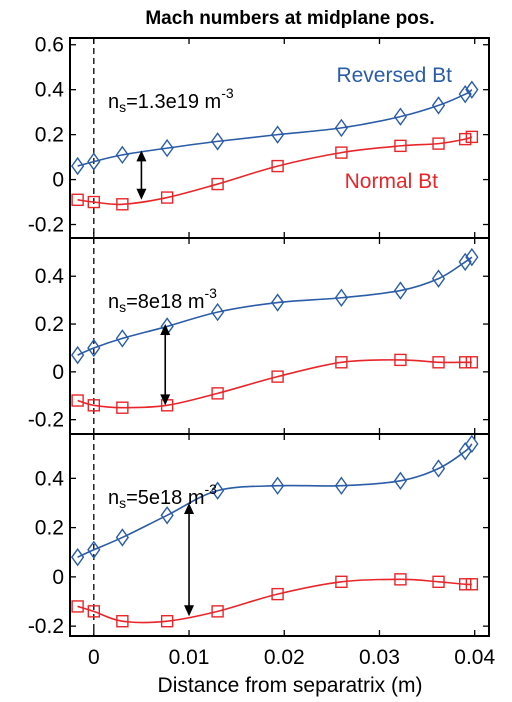 This screenshot has width=512, height=702. I want to click on density-label: ns=1.3e19 m-3, so click(171, 100).